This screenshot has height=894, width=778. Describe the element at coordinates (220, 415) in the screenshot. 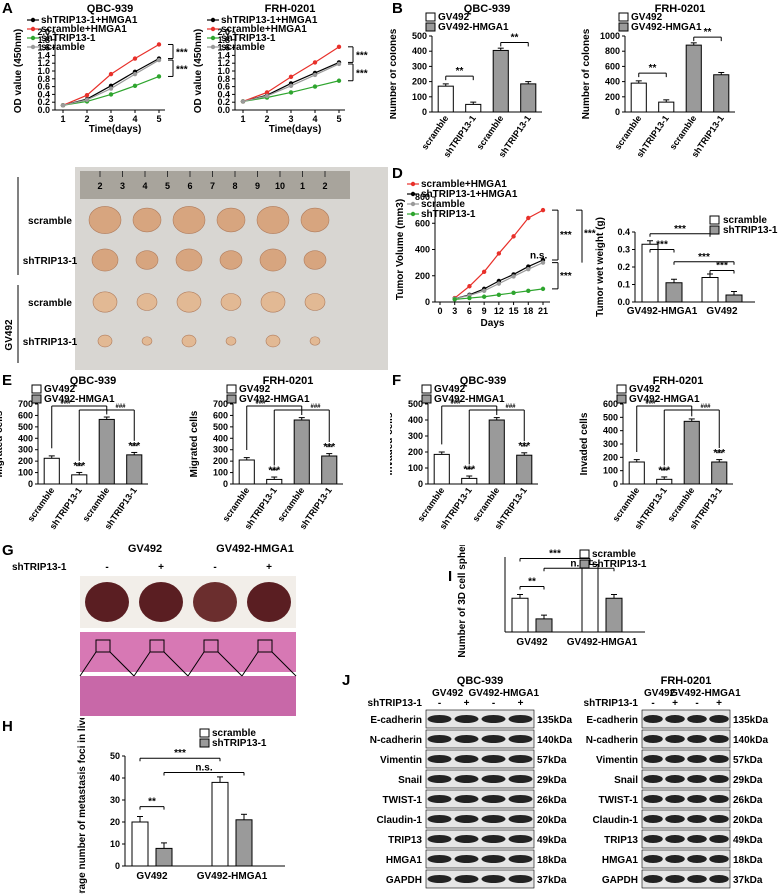

I see `y-tick-label: 600` at that location.